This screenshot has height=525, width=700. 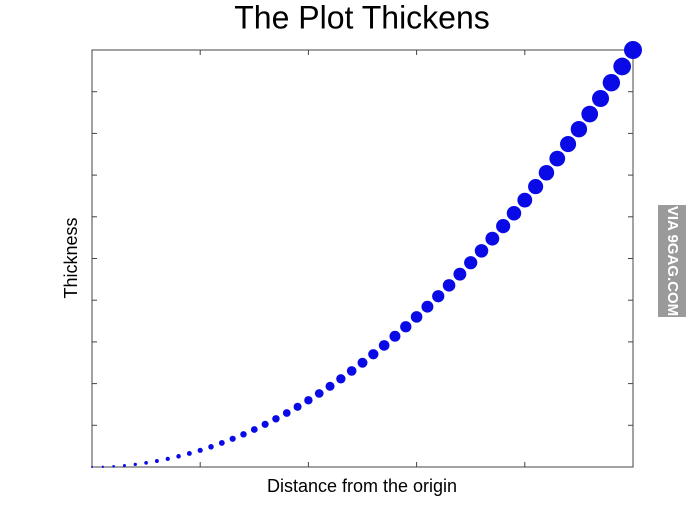 I want to click on watermark-box, so click(x=672, y=261).